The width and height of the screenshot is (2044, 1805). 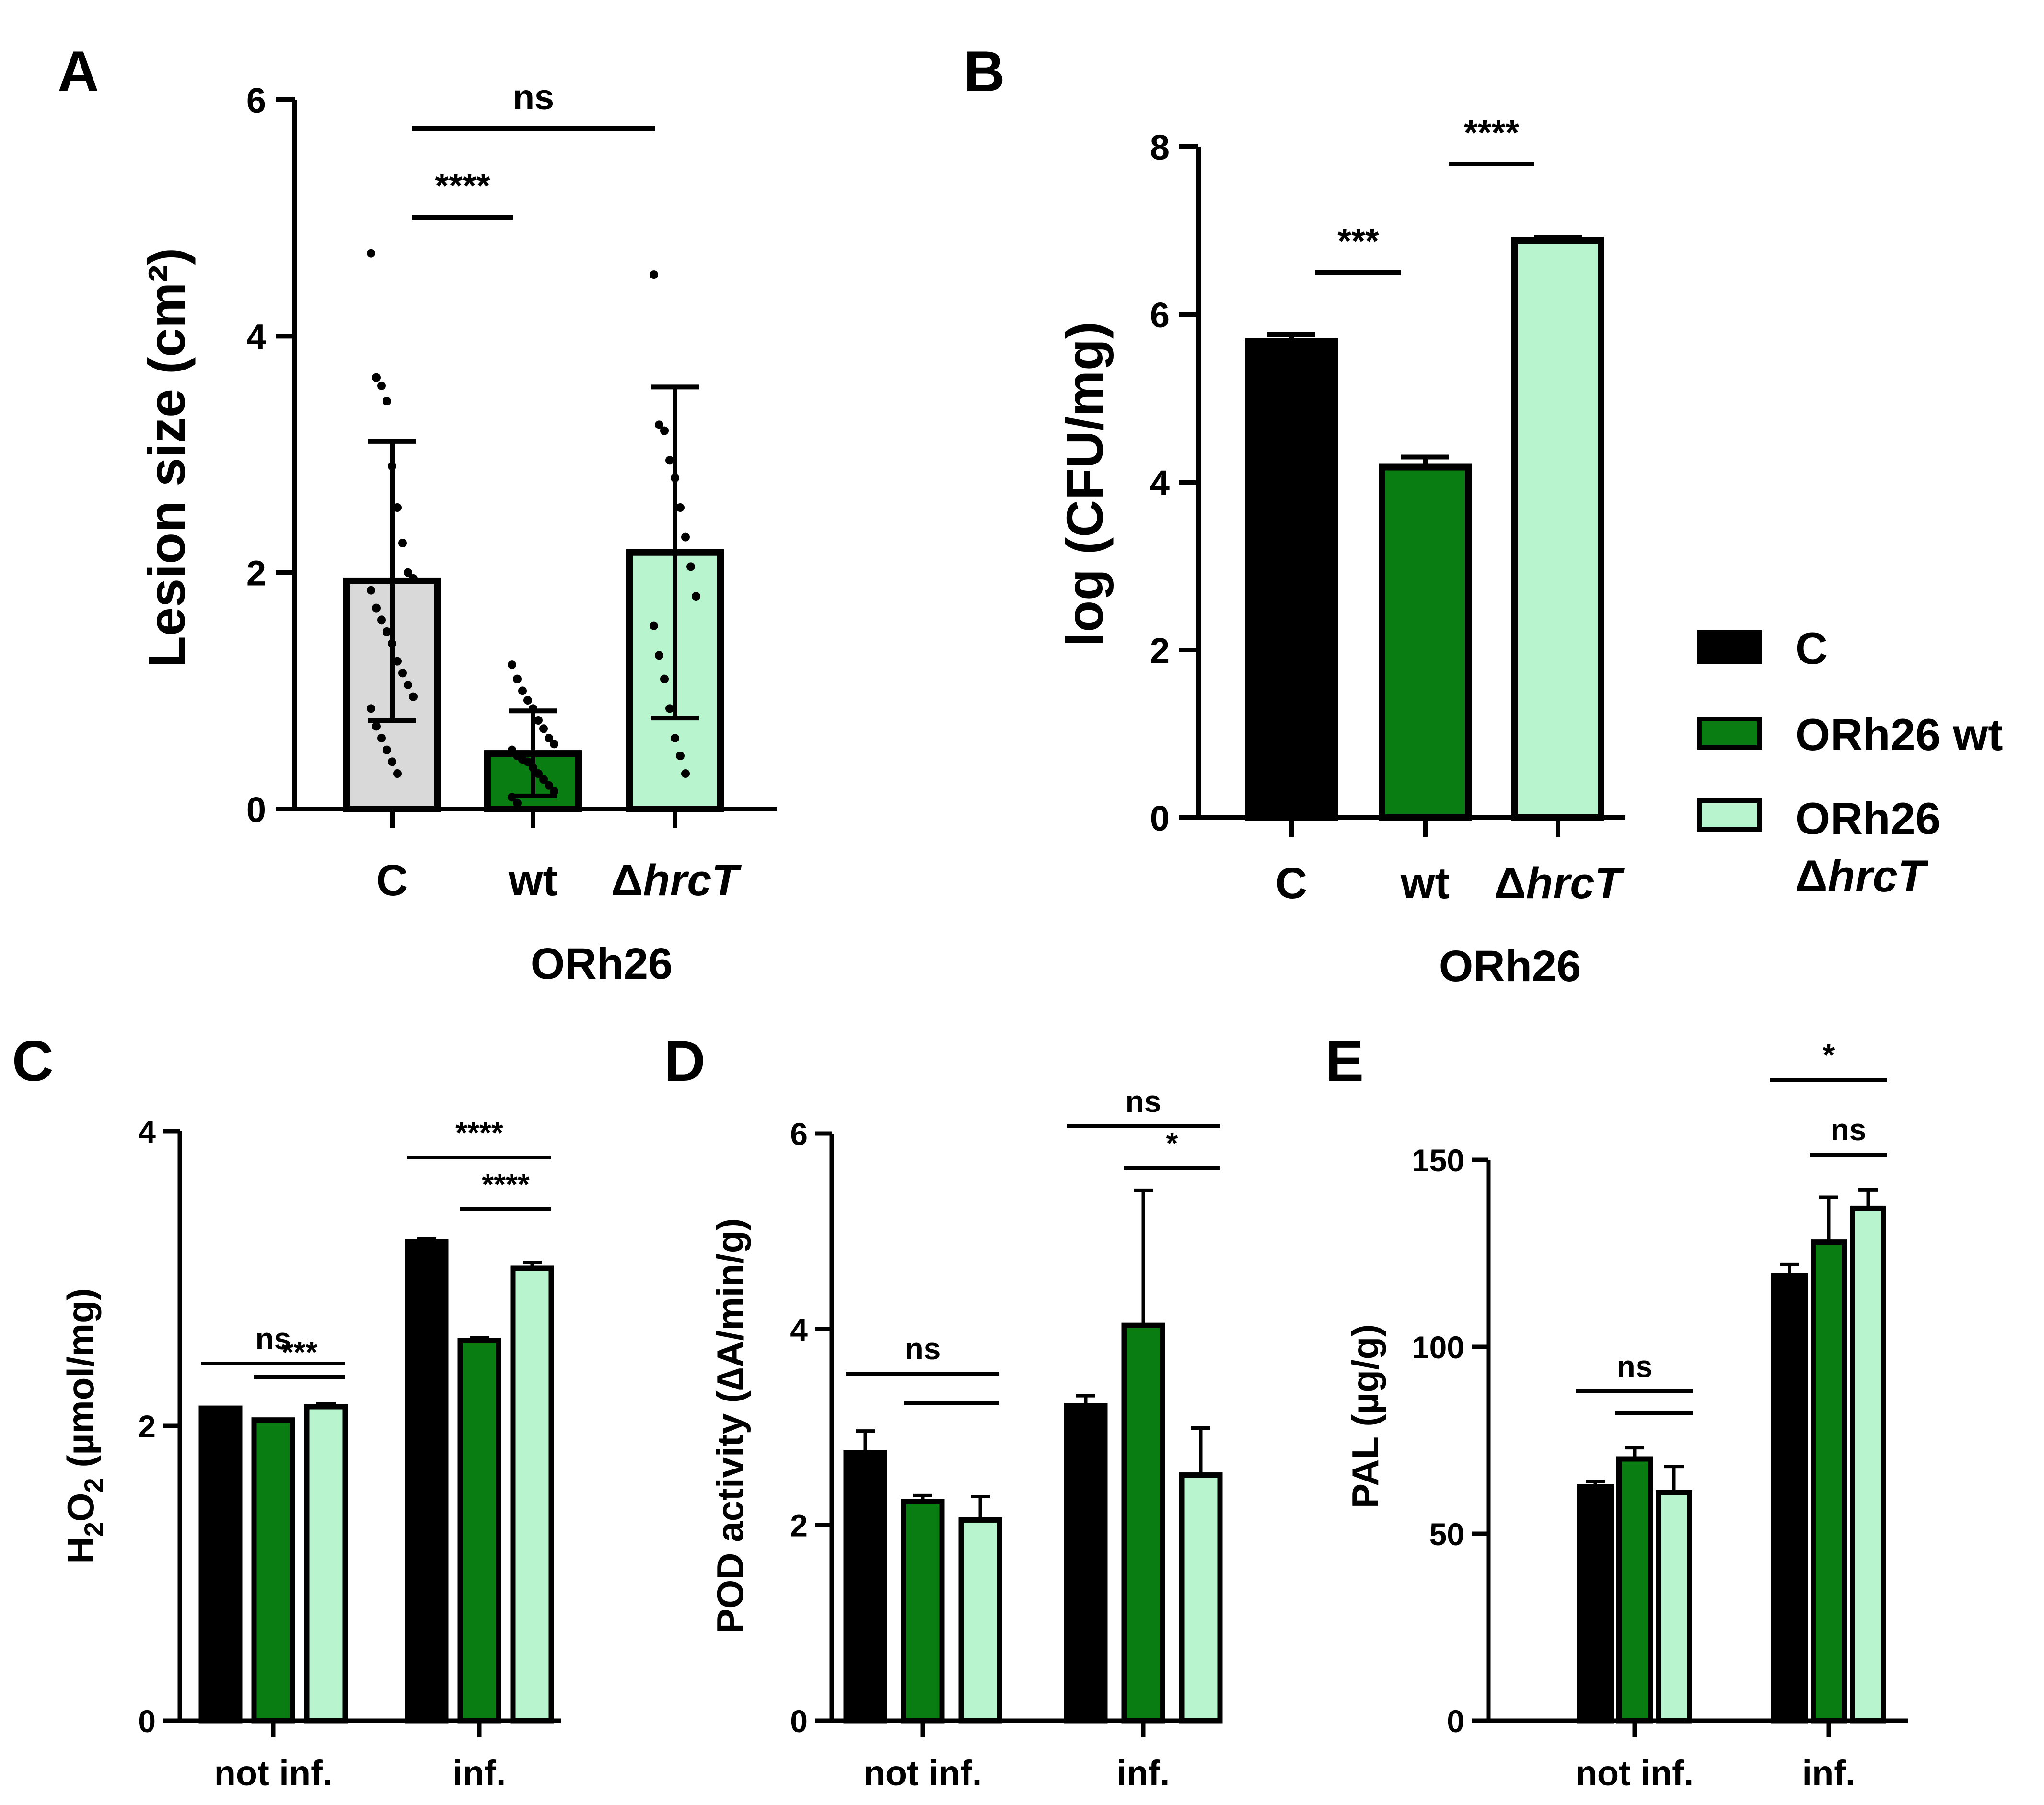 What do you see at coordinates (81, 1550) in the screenshot?
I see `ylabel-h: H` at bounding box center [81, 1550].